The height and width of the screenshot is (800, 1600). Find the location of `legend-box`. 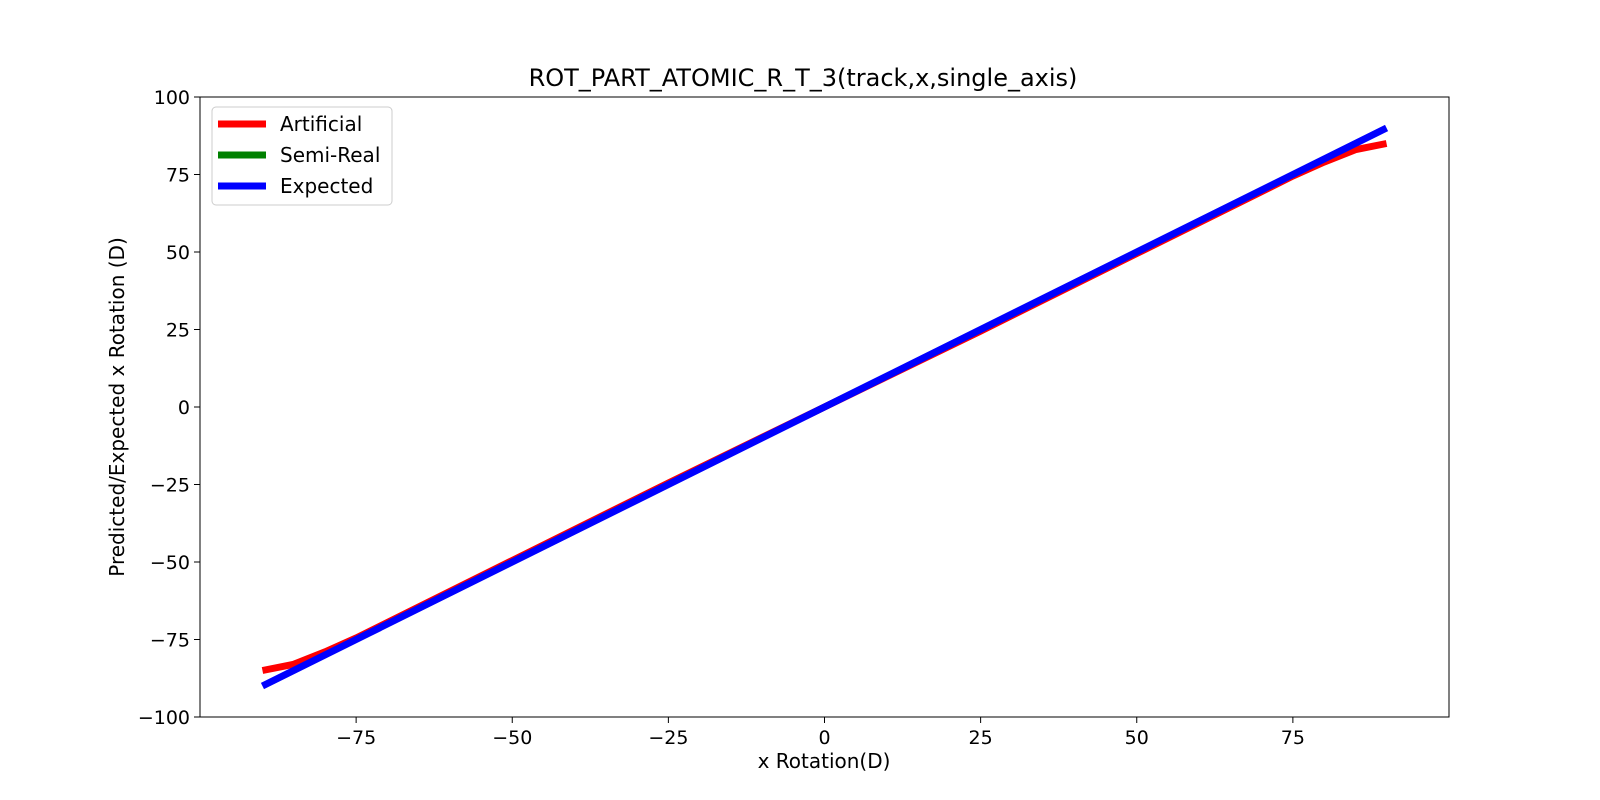

legend-box is located at coordinates (302, 156).